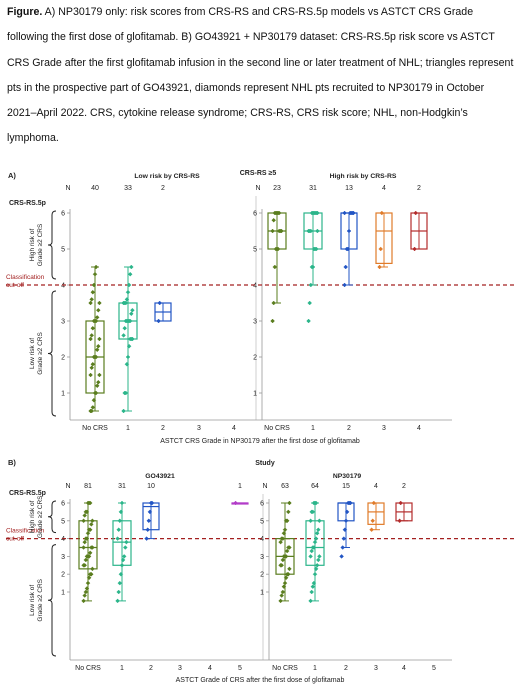  I want to click on brace-high-risk-label: High risk of, so click(32, 516).